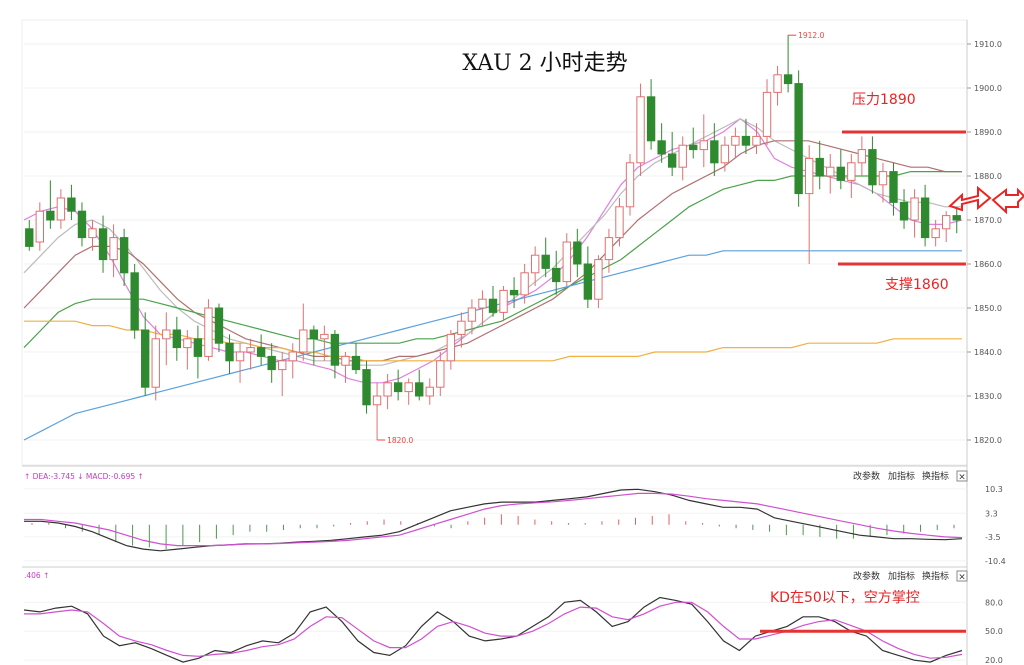  Describe the element at coordinates (994, 602) in the screenshot. I see `kd-y-tick-label: 80.0` at that location.